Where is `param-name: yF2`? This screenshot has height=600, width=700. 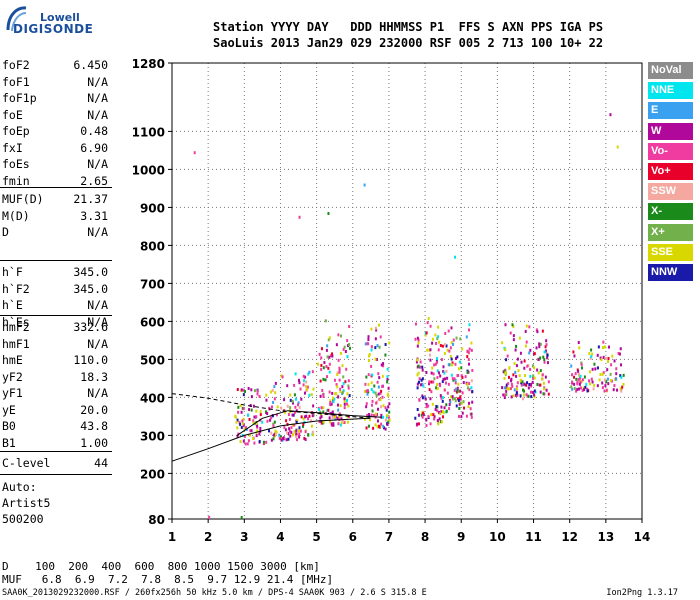 param-name: yF2 is located at coordinates (12, 376).